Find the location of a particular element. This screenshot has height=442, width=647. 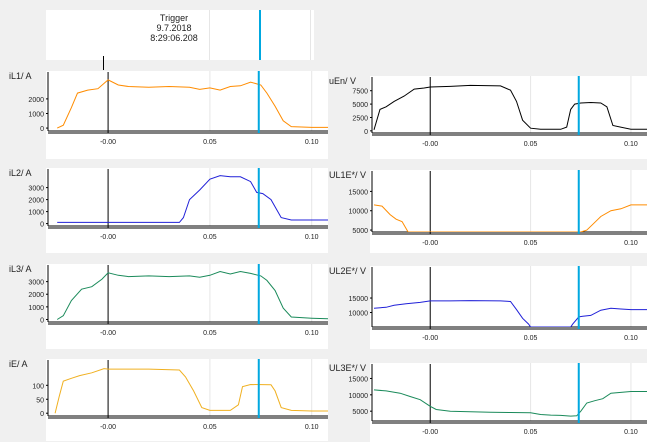

trigger-title: Trigger is located at coordinates (174, 18).